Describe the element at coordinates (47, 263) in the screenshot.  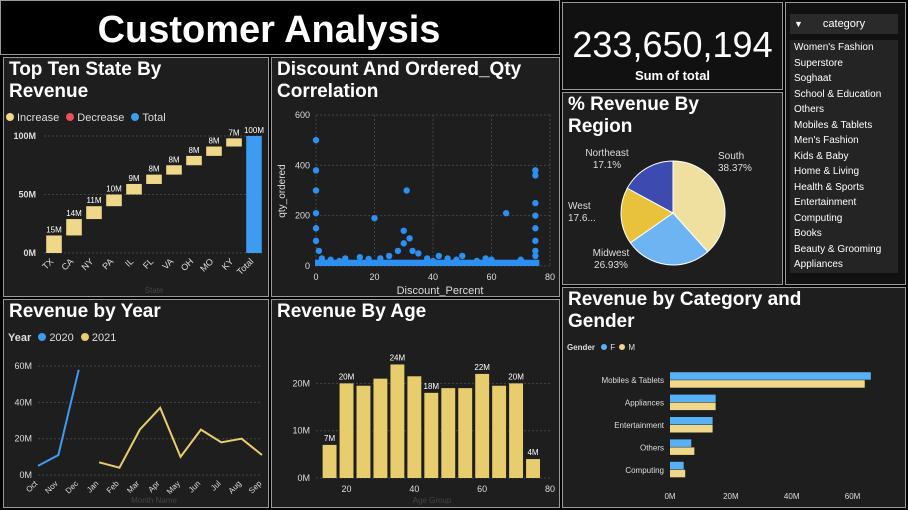
I see `x-tick-label: TX` at that location.